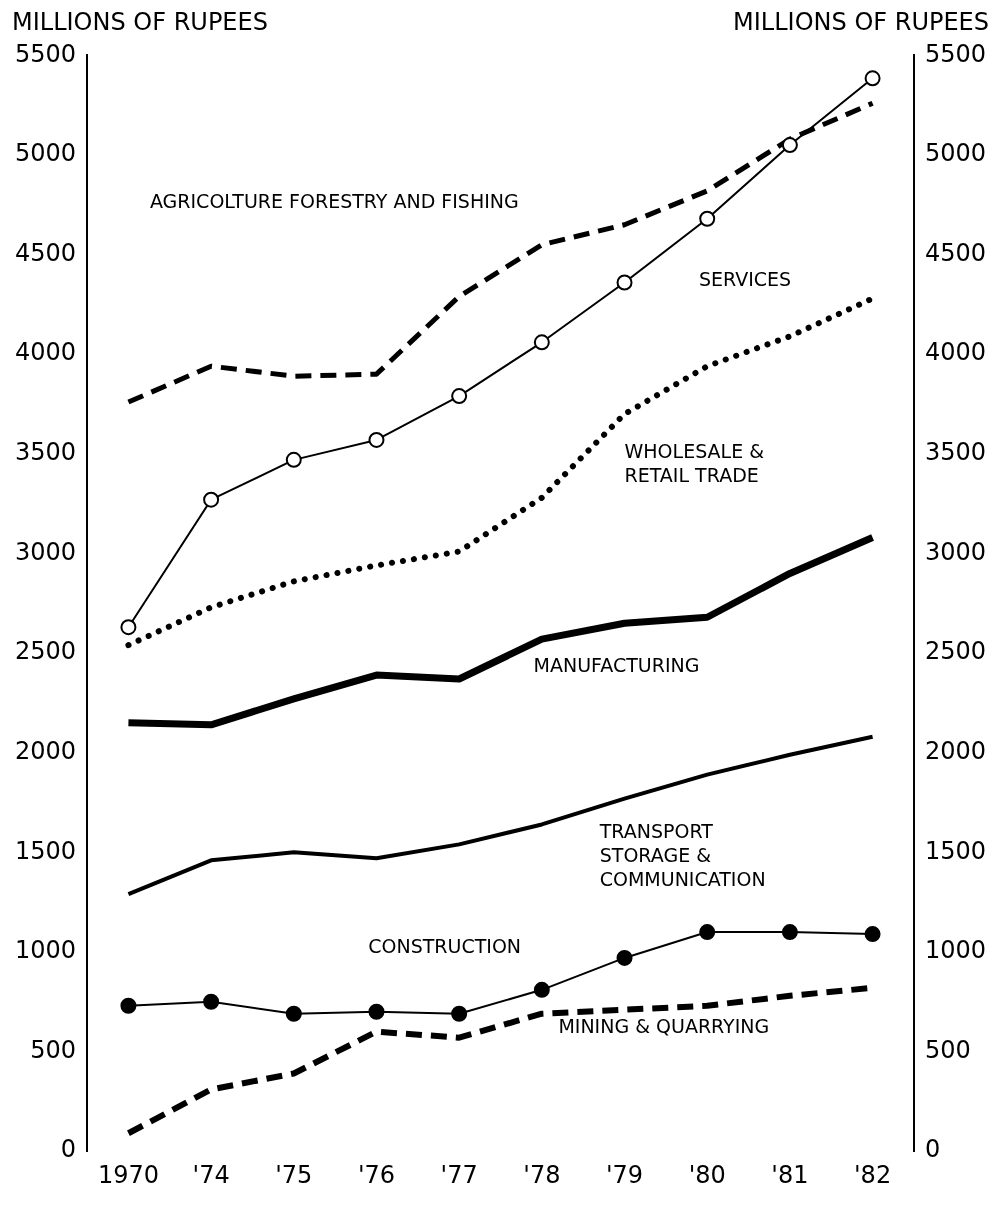 The image size is (1001, 1212). I want to click on y2-tick-label: 1000, so click(955, 950).